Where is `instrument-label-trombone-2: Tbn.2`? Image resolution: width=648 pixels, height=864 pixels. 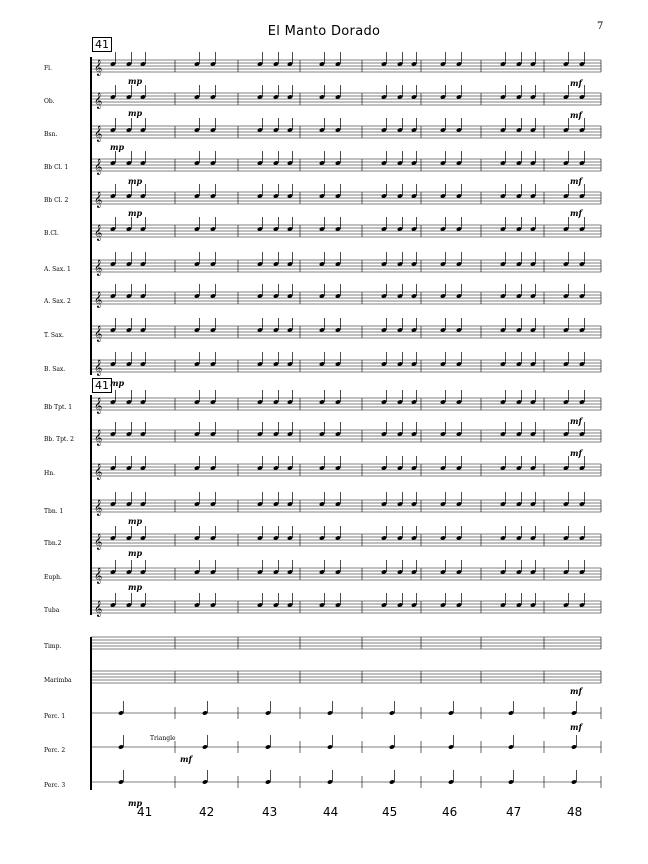
instrument-label-trombone-2: Tbn.2 is located at coordinates (53, 543).